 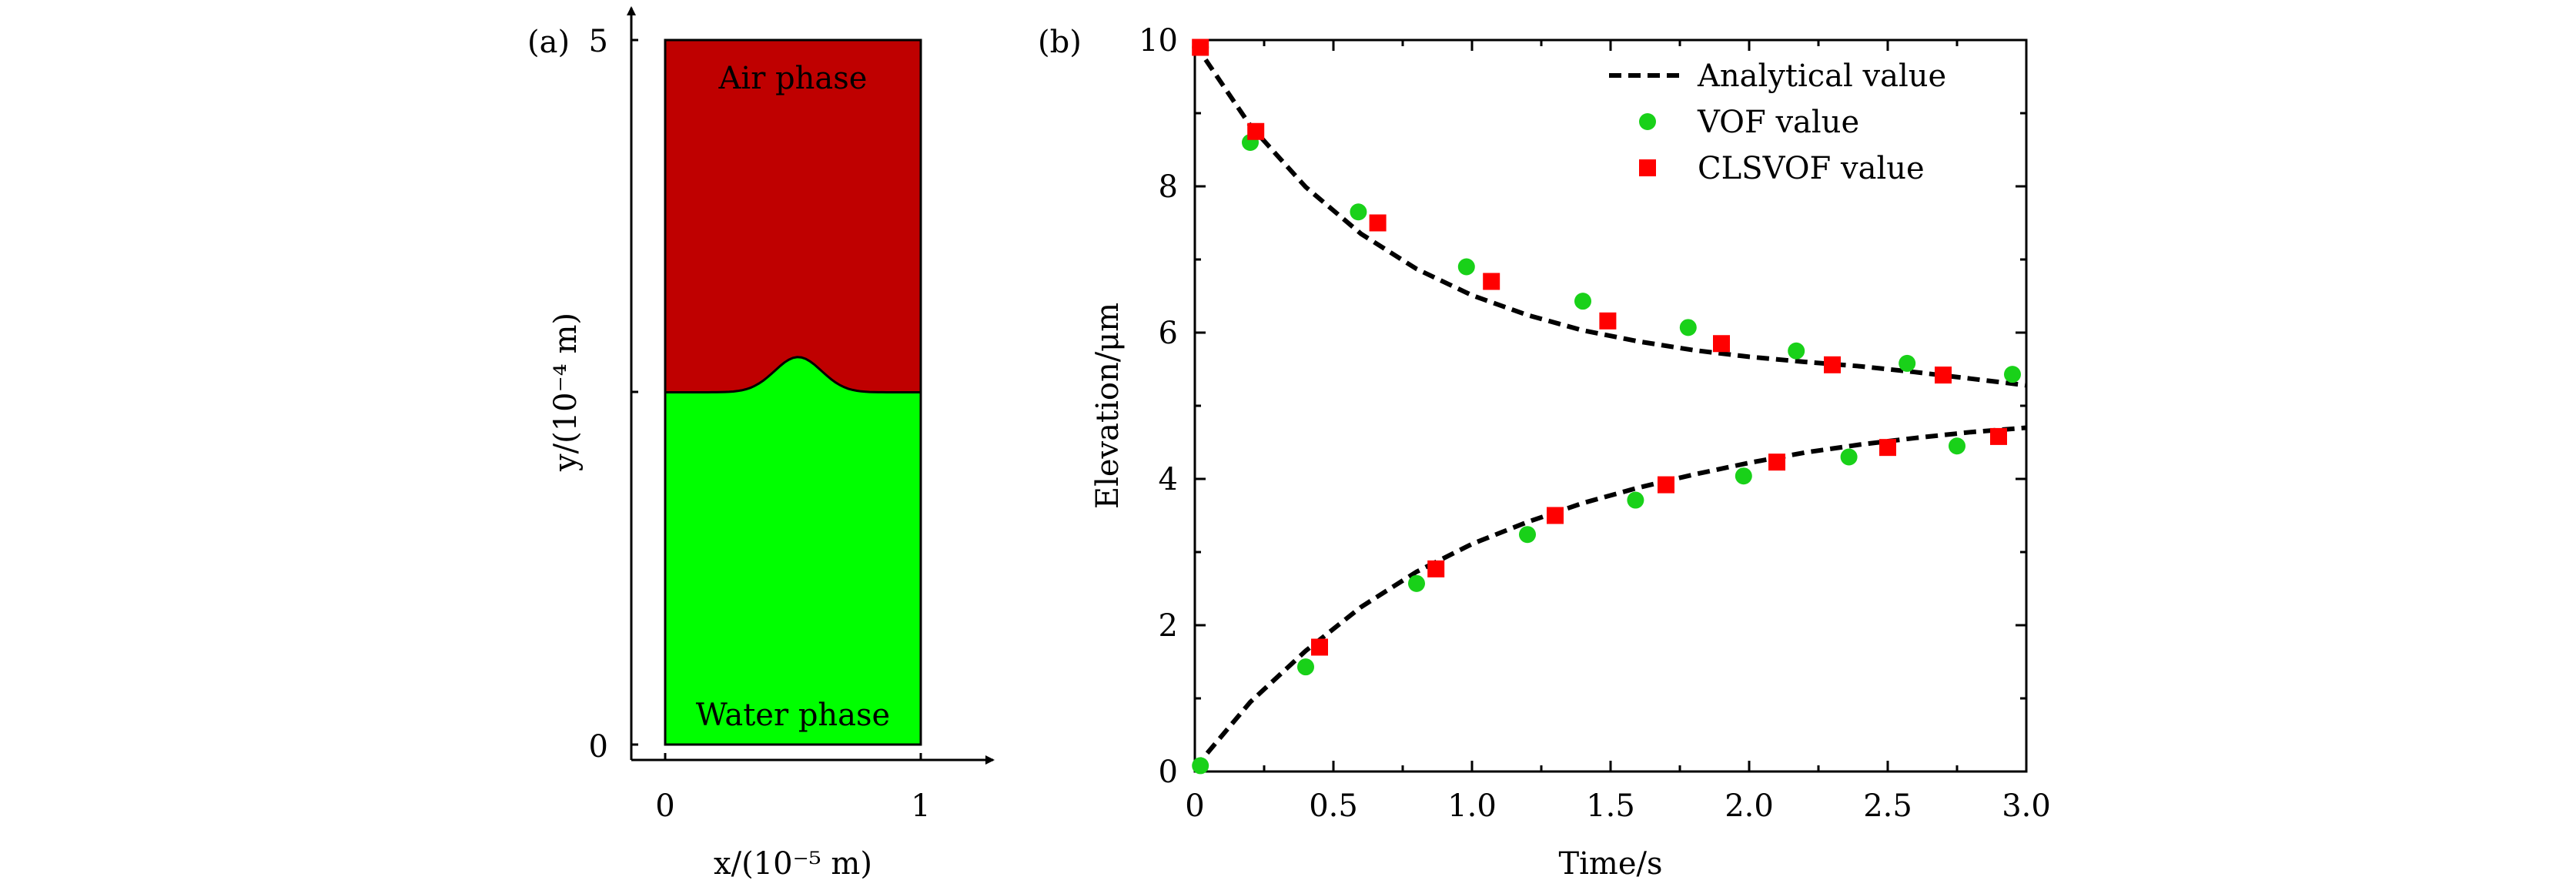 What do you see at coordinates (793, 715) in the screenshot?
I see `water-phase-label: Water phase` at bounding box center [793, 715].